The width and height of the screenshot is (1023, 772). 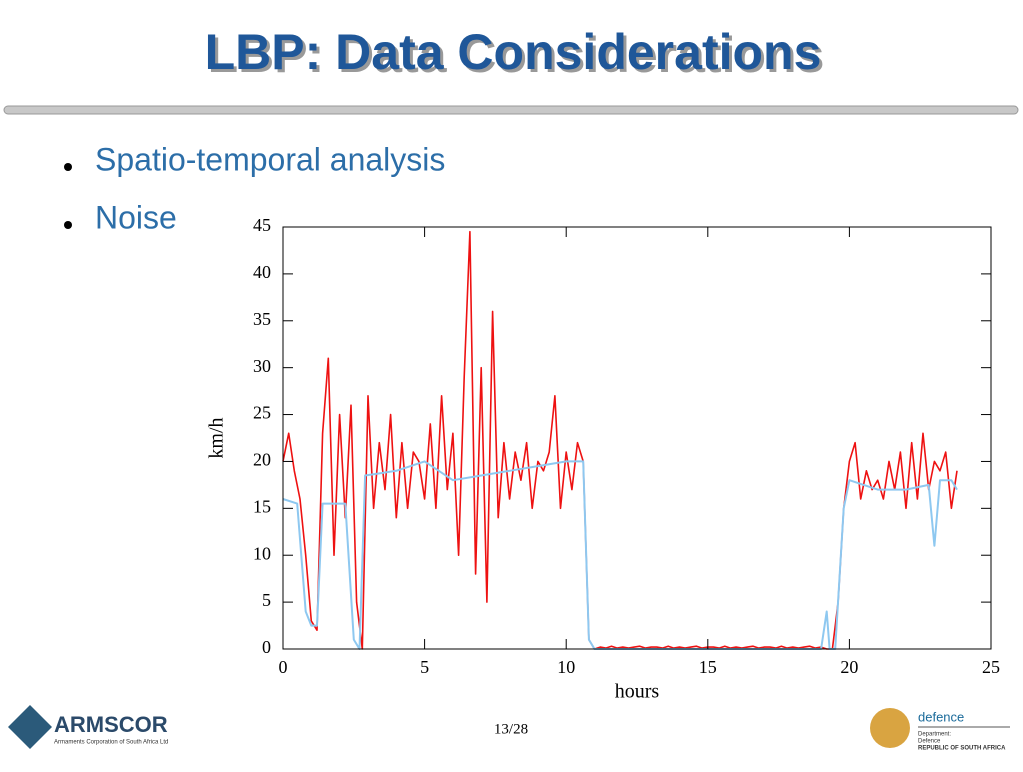 What do you see at coordinates (991, 667) in the screenshot?
I see `x-tick-label: 25` at bounding box center [991, 667].